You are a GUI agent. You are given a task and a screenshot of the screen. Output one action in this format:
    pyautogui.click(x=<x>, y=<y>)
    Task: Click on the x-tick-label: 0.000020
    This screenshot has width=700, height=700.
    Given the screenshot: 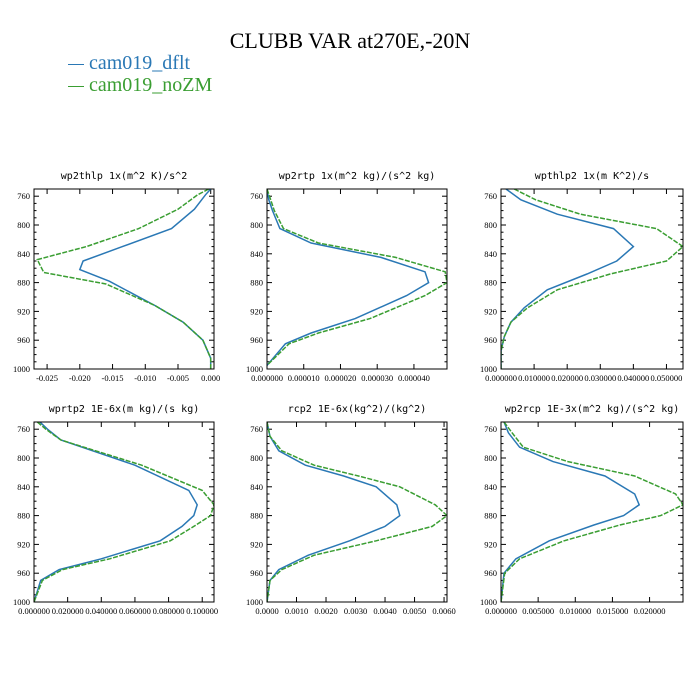 What is the action you would take?
    pyautogui.click(x=341, y=378)
    